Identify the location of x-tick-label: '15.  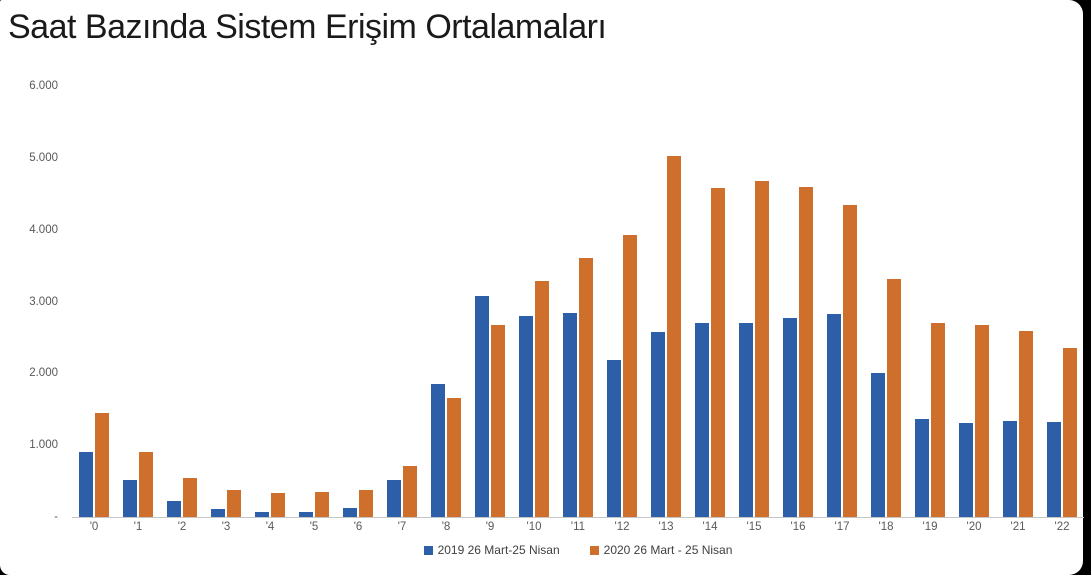
(754, 527).